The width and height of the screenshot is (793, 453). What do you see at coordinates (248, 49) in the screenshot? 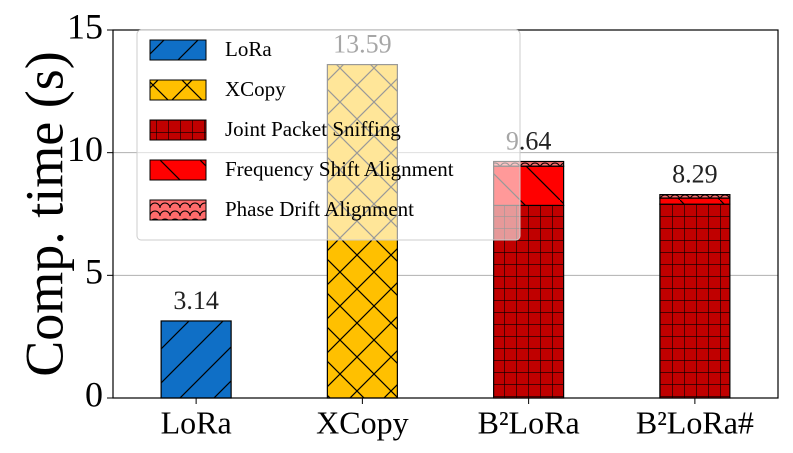
I see `legend-label: LoRa` at bounding box center [248, 49].